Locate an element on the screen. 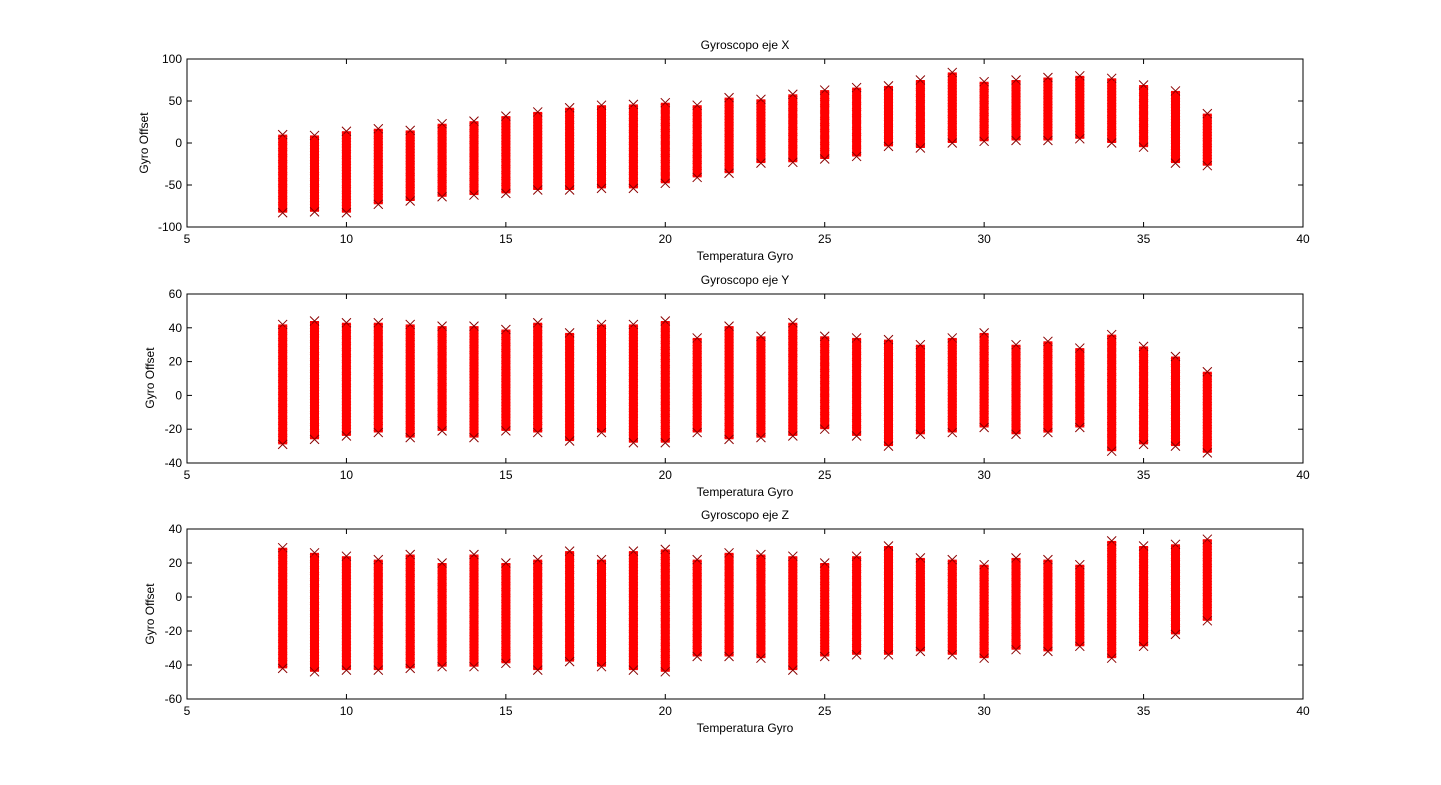 The image size is (1441, 785). y-tick-label: 0 is located at coordinates (178, 395).